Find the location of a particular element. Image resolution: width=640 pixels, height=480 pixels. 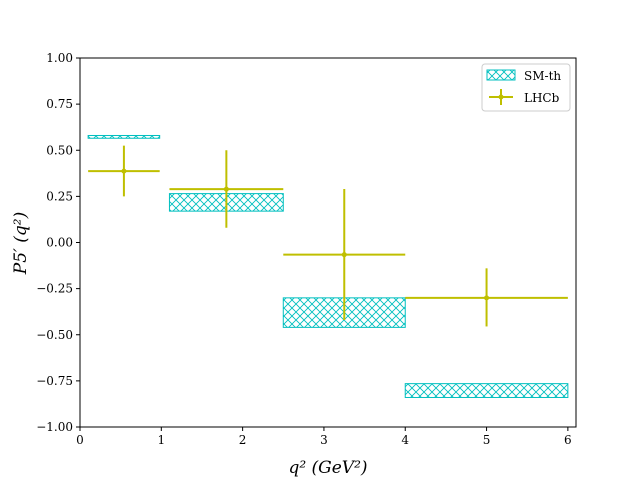

y-tick-label-3: −0.25 is located at coordinates (54, 289).